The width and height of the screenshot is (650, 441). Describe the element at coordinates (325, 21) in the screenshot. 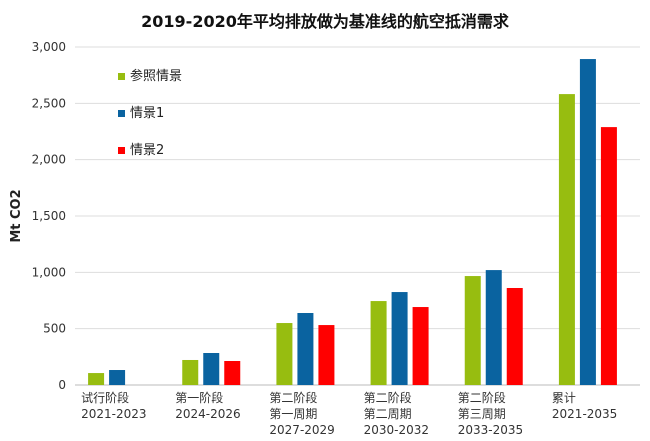

I see `chart-title: 2019-2020年平均排放做为基准线的航空抵消需求` at that location.